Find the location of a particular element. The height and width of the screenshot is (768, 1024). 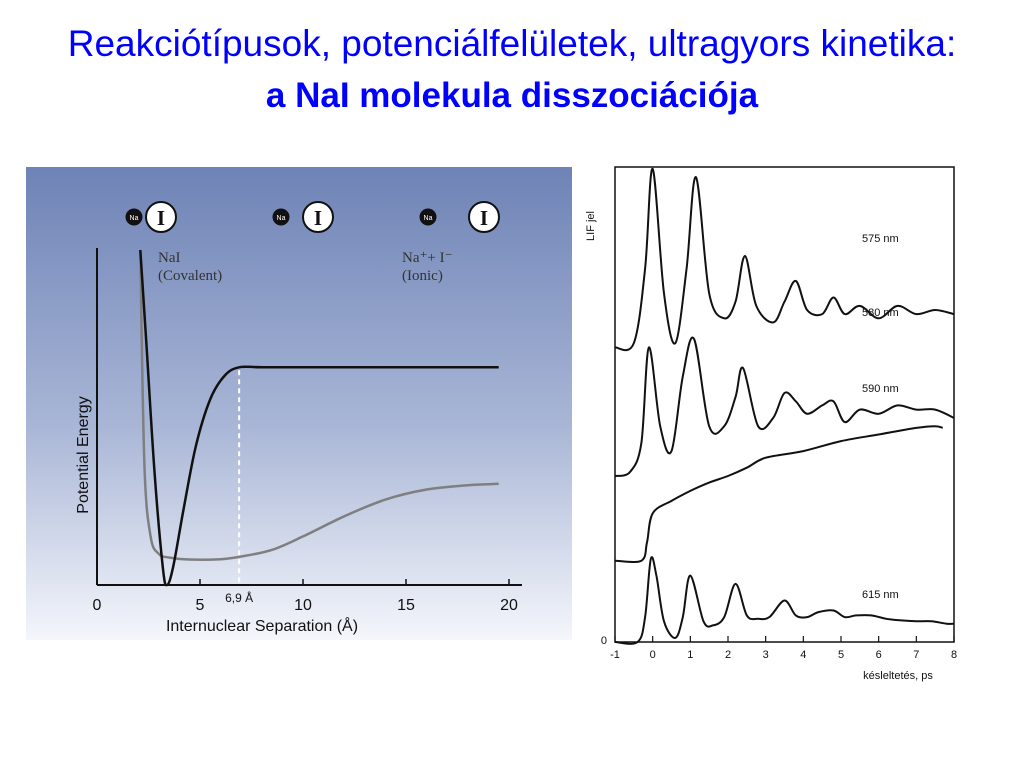

series-label-590: 590 nm is located at coordinates (880, 389).